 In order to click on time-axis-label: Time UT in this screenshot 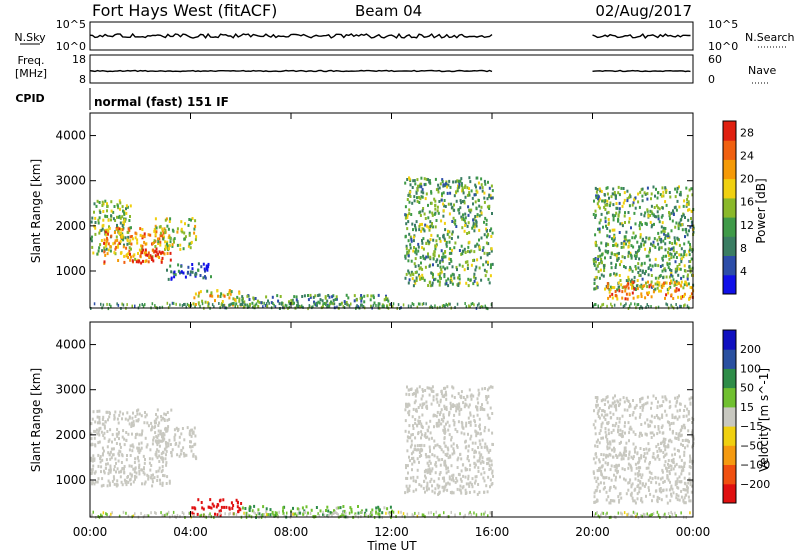, I will do `click(391, 546)`.